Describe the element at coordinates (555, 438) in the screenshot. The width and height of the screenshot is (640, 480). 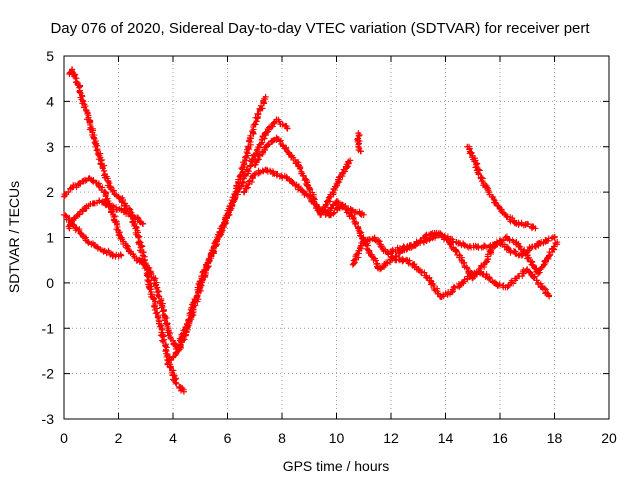
I see `x-tick-label: 18` at that location.